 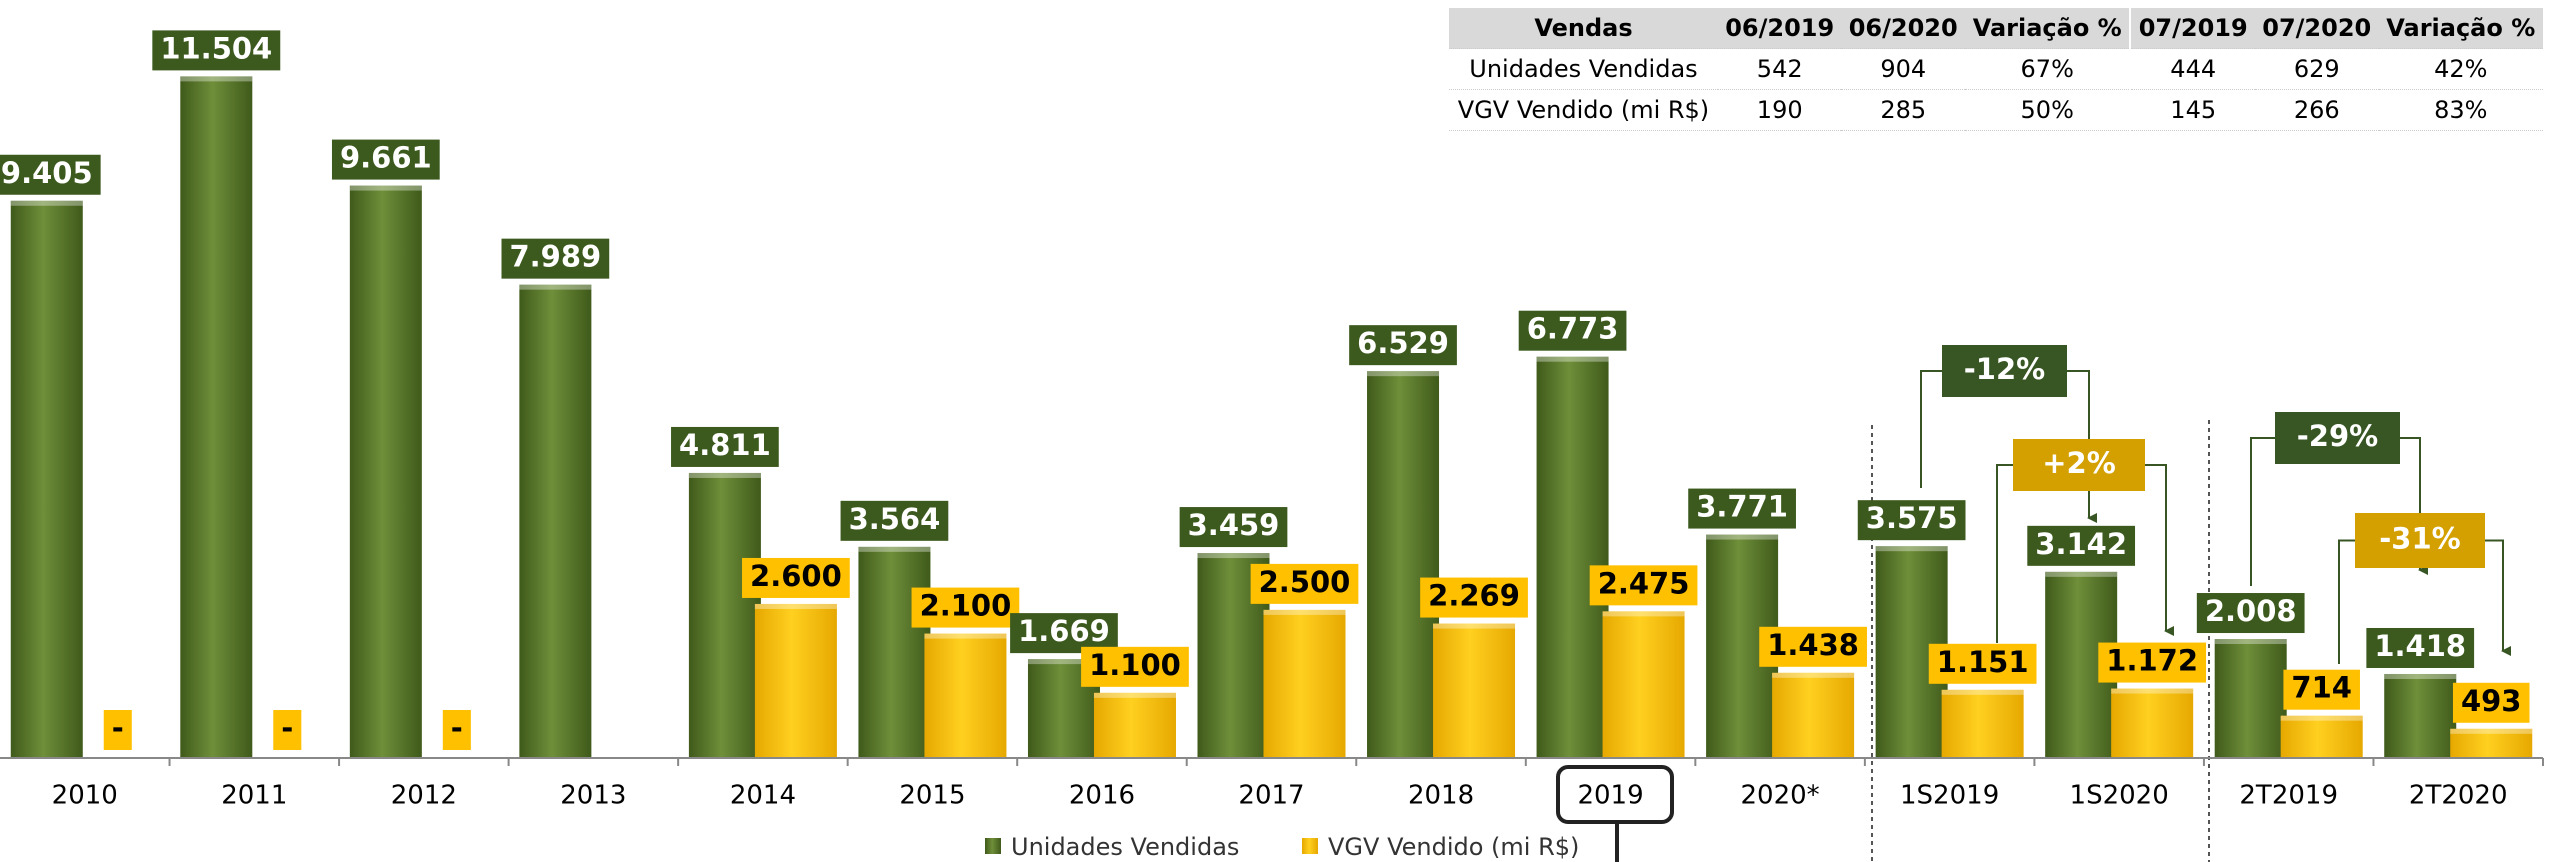 What do you see at coordinates (2081, 544) in the screenshot?
I see `data-label: 3.142` at bounding box center [2081, 544].